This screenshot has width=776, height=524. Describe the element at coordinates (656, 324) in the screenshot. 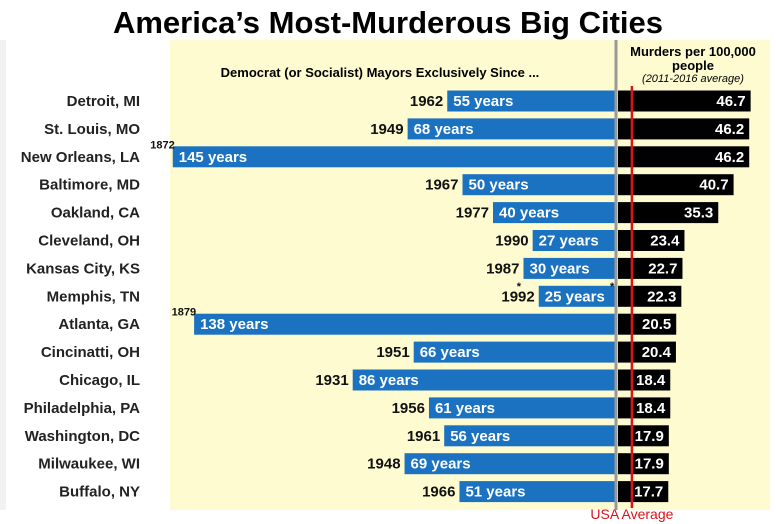

I see `murder-rate-label: 20.5` at that location.